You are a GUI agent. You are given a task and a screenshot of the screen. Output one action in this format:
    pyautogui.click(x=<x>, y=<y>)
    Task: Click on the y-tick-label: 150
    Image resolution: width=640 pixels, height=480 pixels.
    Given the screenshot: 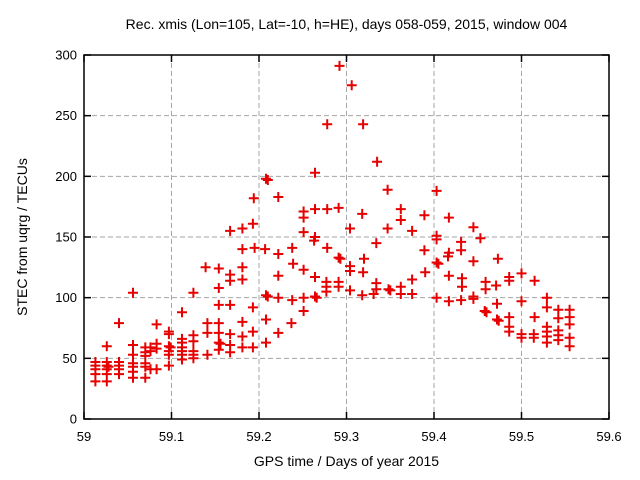 What is the action you would take?
    pyautogui.click(x=66, y=237)
    